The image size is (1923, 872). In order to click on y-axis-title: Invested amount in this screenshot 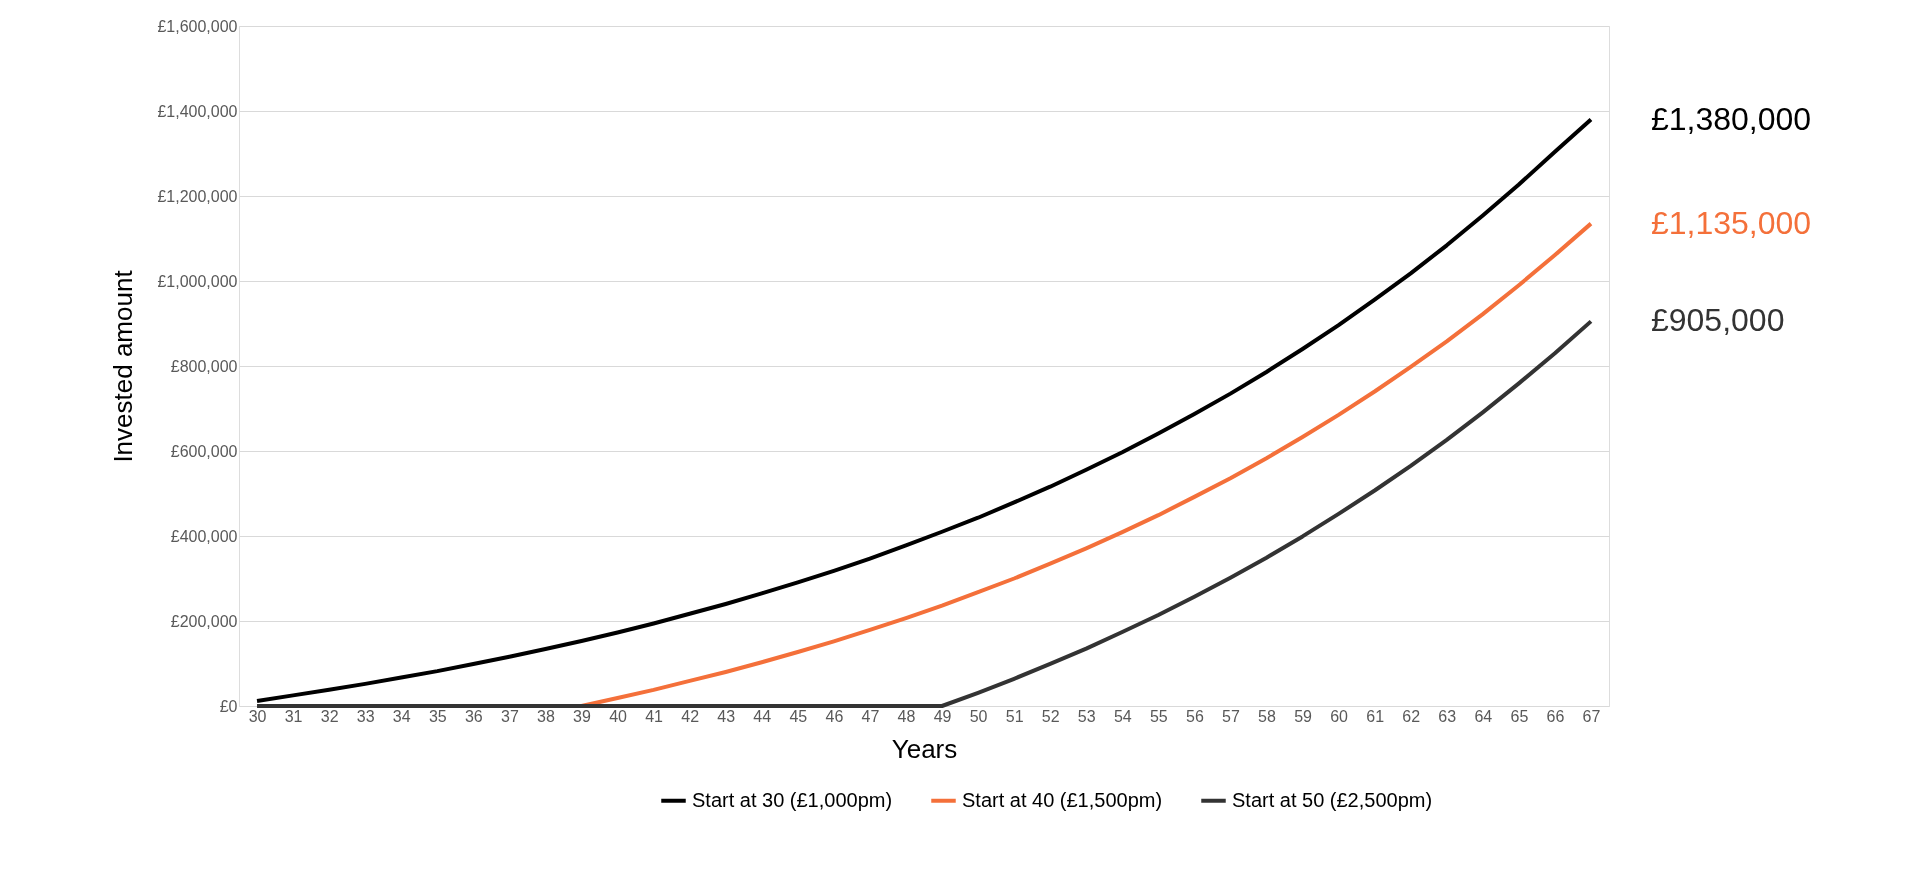, I will do `click(123, 366)`.